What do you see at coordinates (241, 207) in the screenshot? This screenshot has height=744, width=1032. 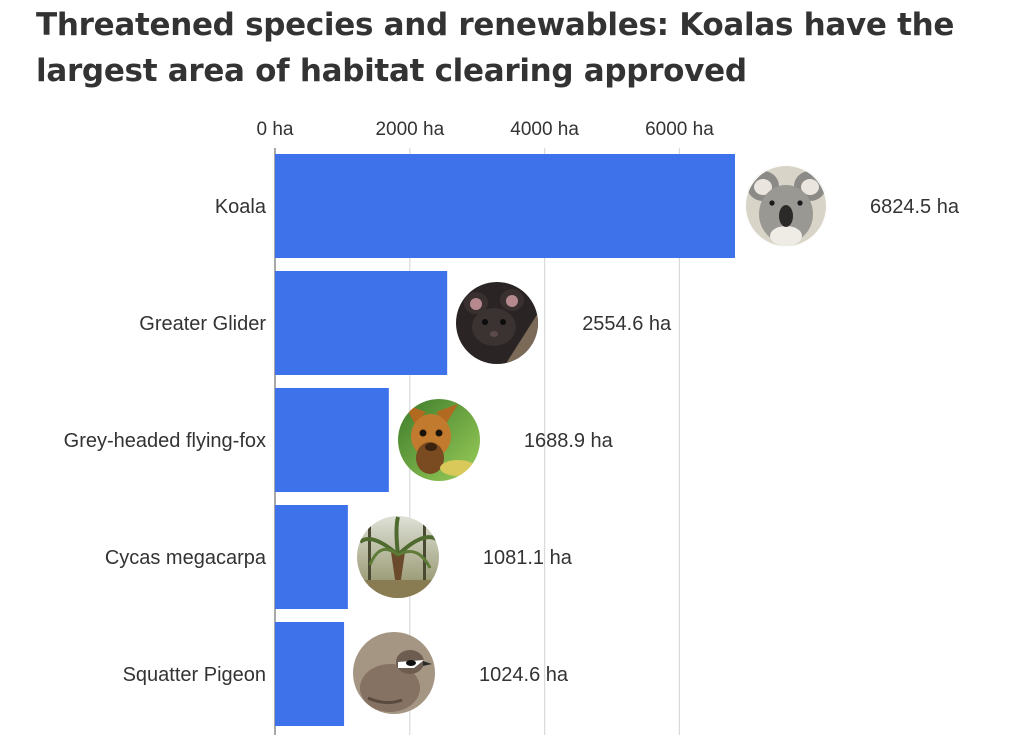 I see `category-label: Koala` at bounding box center [241, 207].